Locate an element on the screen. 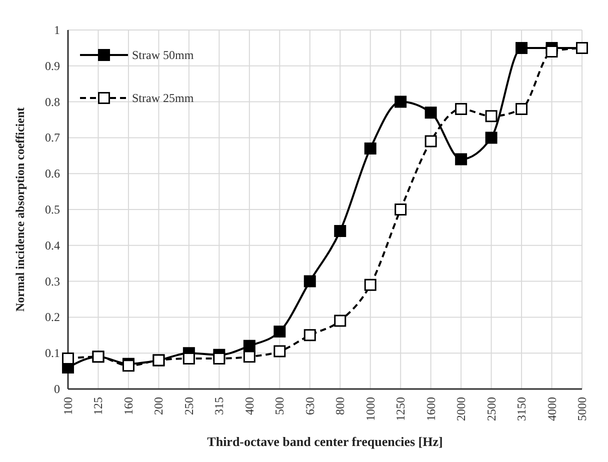 Image resolution: width=608 pixels, height=462 pixels. legend-label: Straw 50mm is located at coordinates (163, 55).